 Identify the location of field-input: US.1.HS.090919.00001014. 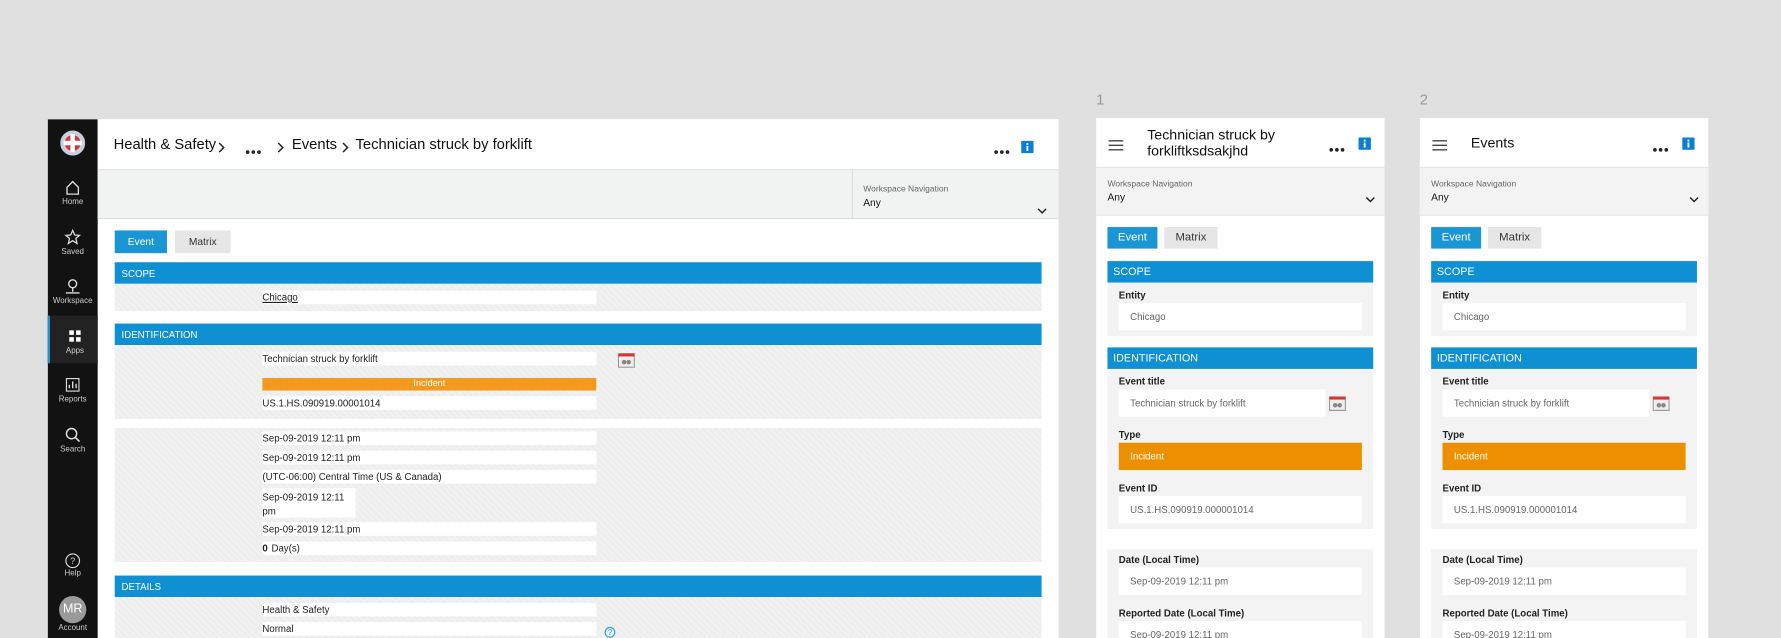
(429, 403).